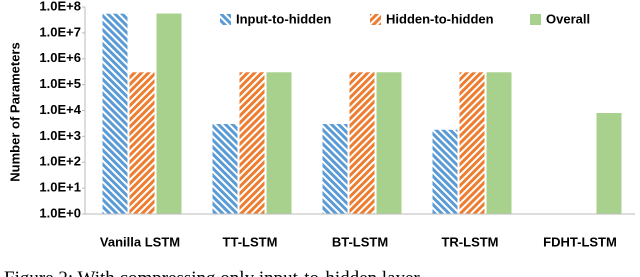 Image resolution: width=640 pixels, height=277 pixels. I want to click on legend-label: Input-to-hidden, so click(283, 18).